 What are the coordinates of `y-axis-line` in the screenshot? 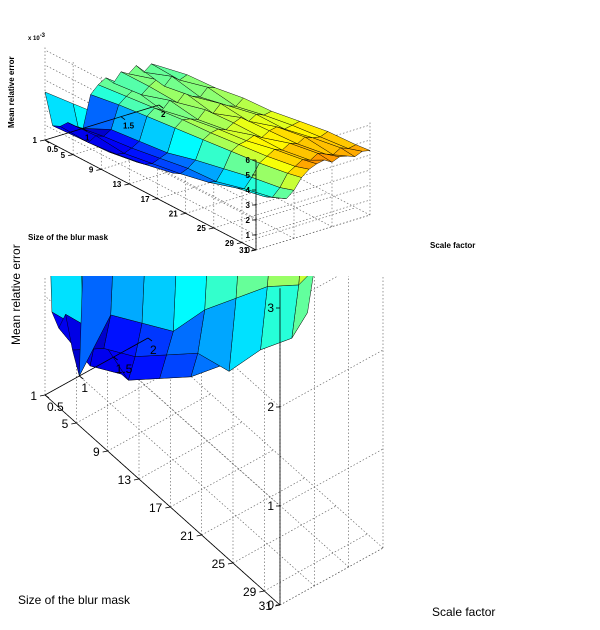 It's located at (162, 500).